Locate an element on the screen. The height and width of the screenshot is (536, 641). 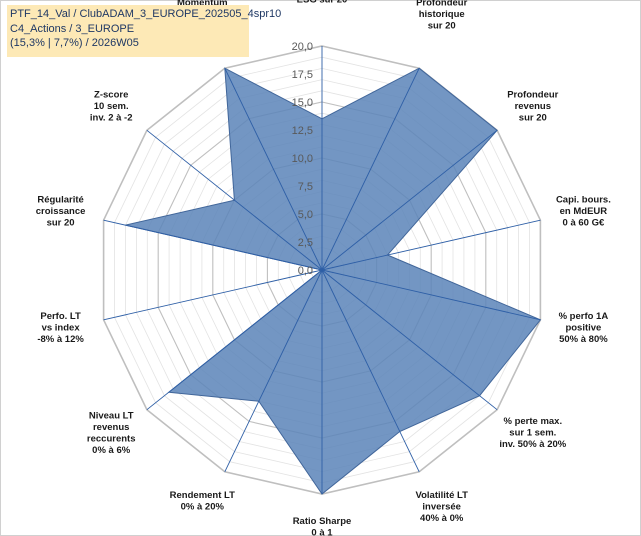
axis-label: -8% à 12% is located at coordinates (60, 339).